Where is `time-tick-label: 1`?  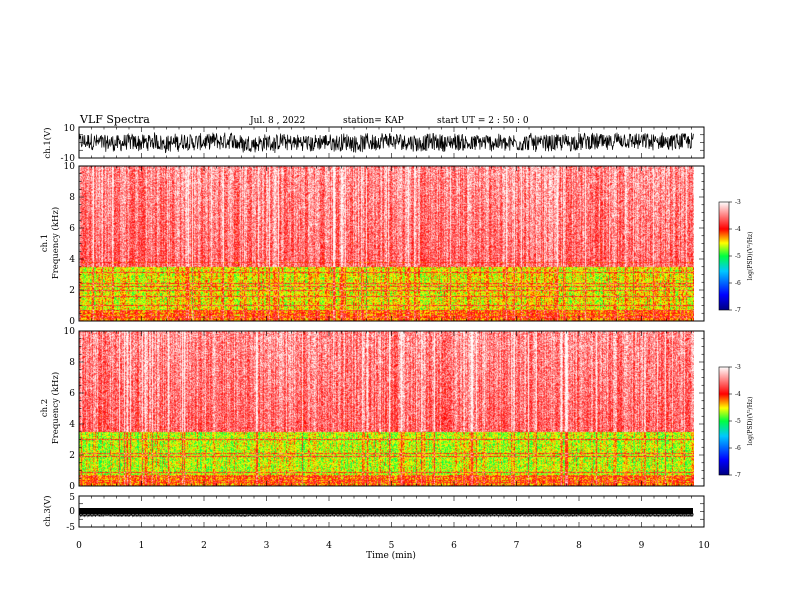
time-tick-label: 1 is located at coordinates (142, 546).